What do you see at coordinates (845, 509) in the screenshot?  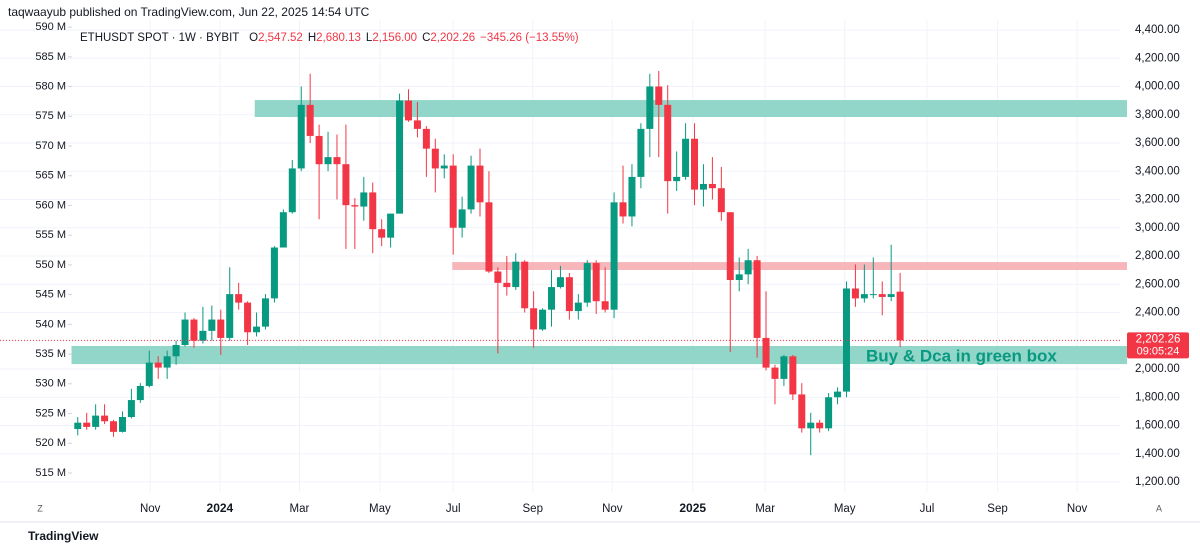 I see `x-tick-label: May` at bounding box center [845, 509].